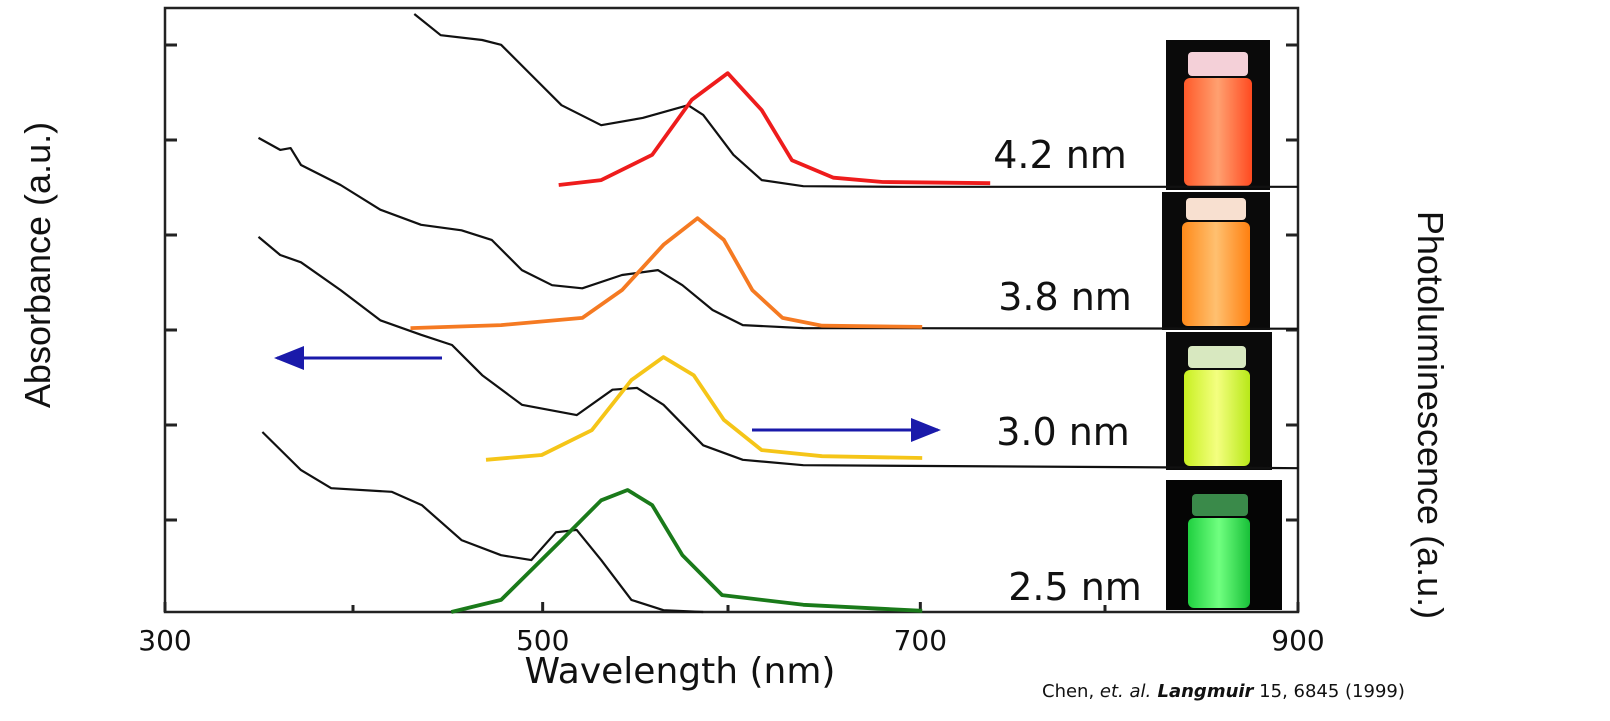  What do you see at coordinates (164, 640) in the screenshot?
I see `x-tick-label: 300` at bounding box center [164, 640].